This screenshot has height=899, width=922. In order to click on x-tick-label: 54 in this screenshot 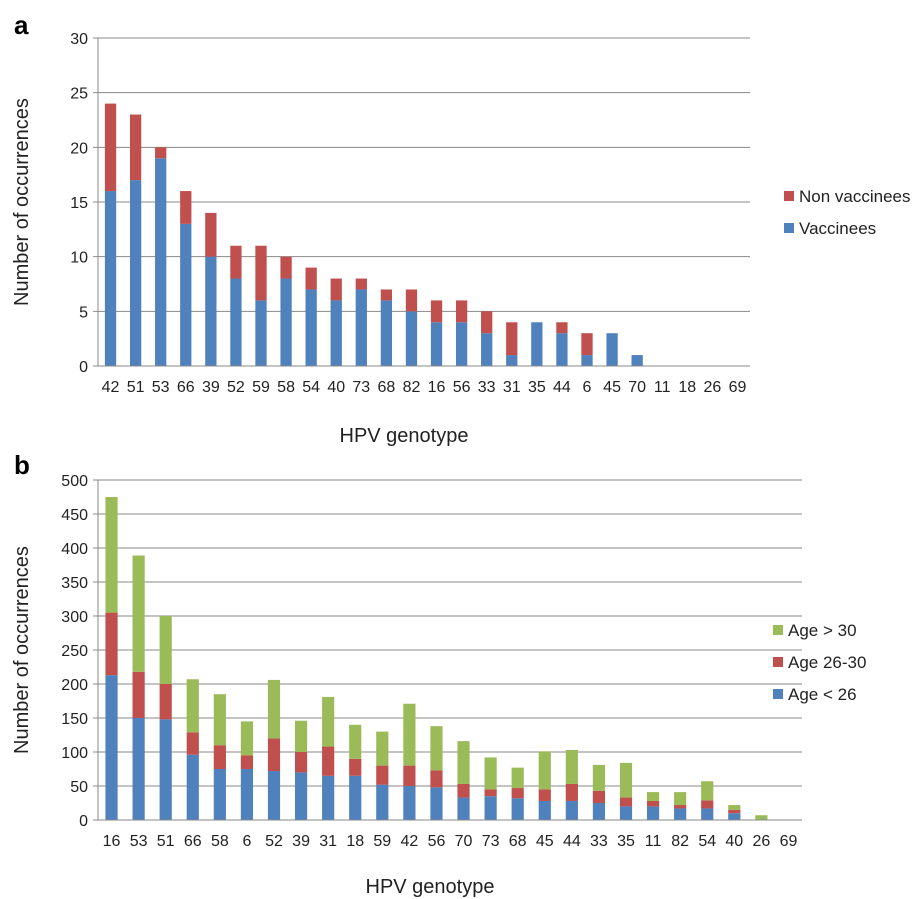, I will do `click(311, 387)`.